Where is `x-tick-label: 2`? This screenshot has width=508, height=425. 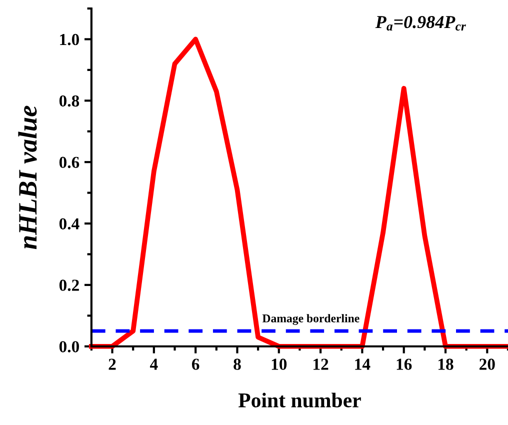
x-tick-label: 2 is located at coordinates (112, 364).